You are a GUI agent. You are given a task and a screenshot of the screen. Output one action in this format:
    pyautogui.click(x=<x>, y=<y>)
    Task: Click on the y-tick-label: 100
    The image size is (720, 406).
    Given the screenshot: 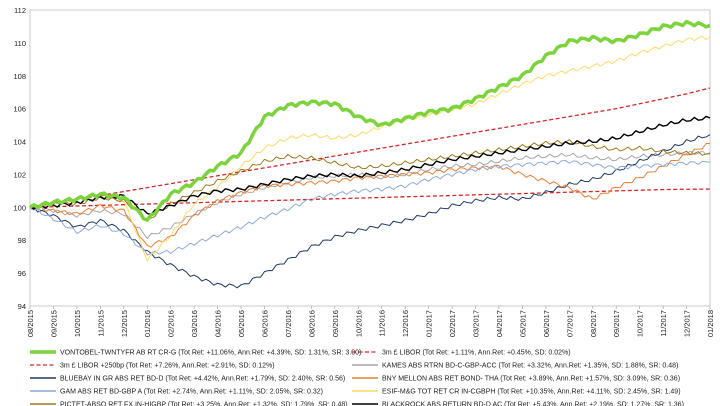 What is the action you would take?
    pyautogui.click(x=19, y=207)
    